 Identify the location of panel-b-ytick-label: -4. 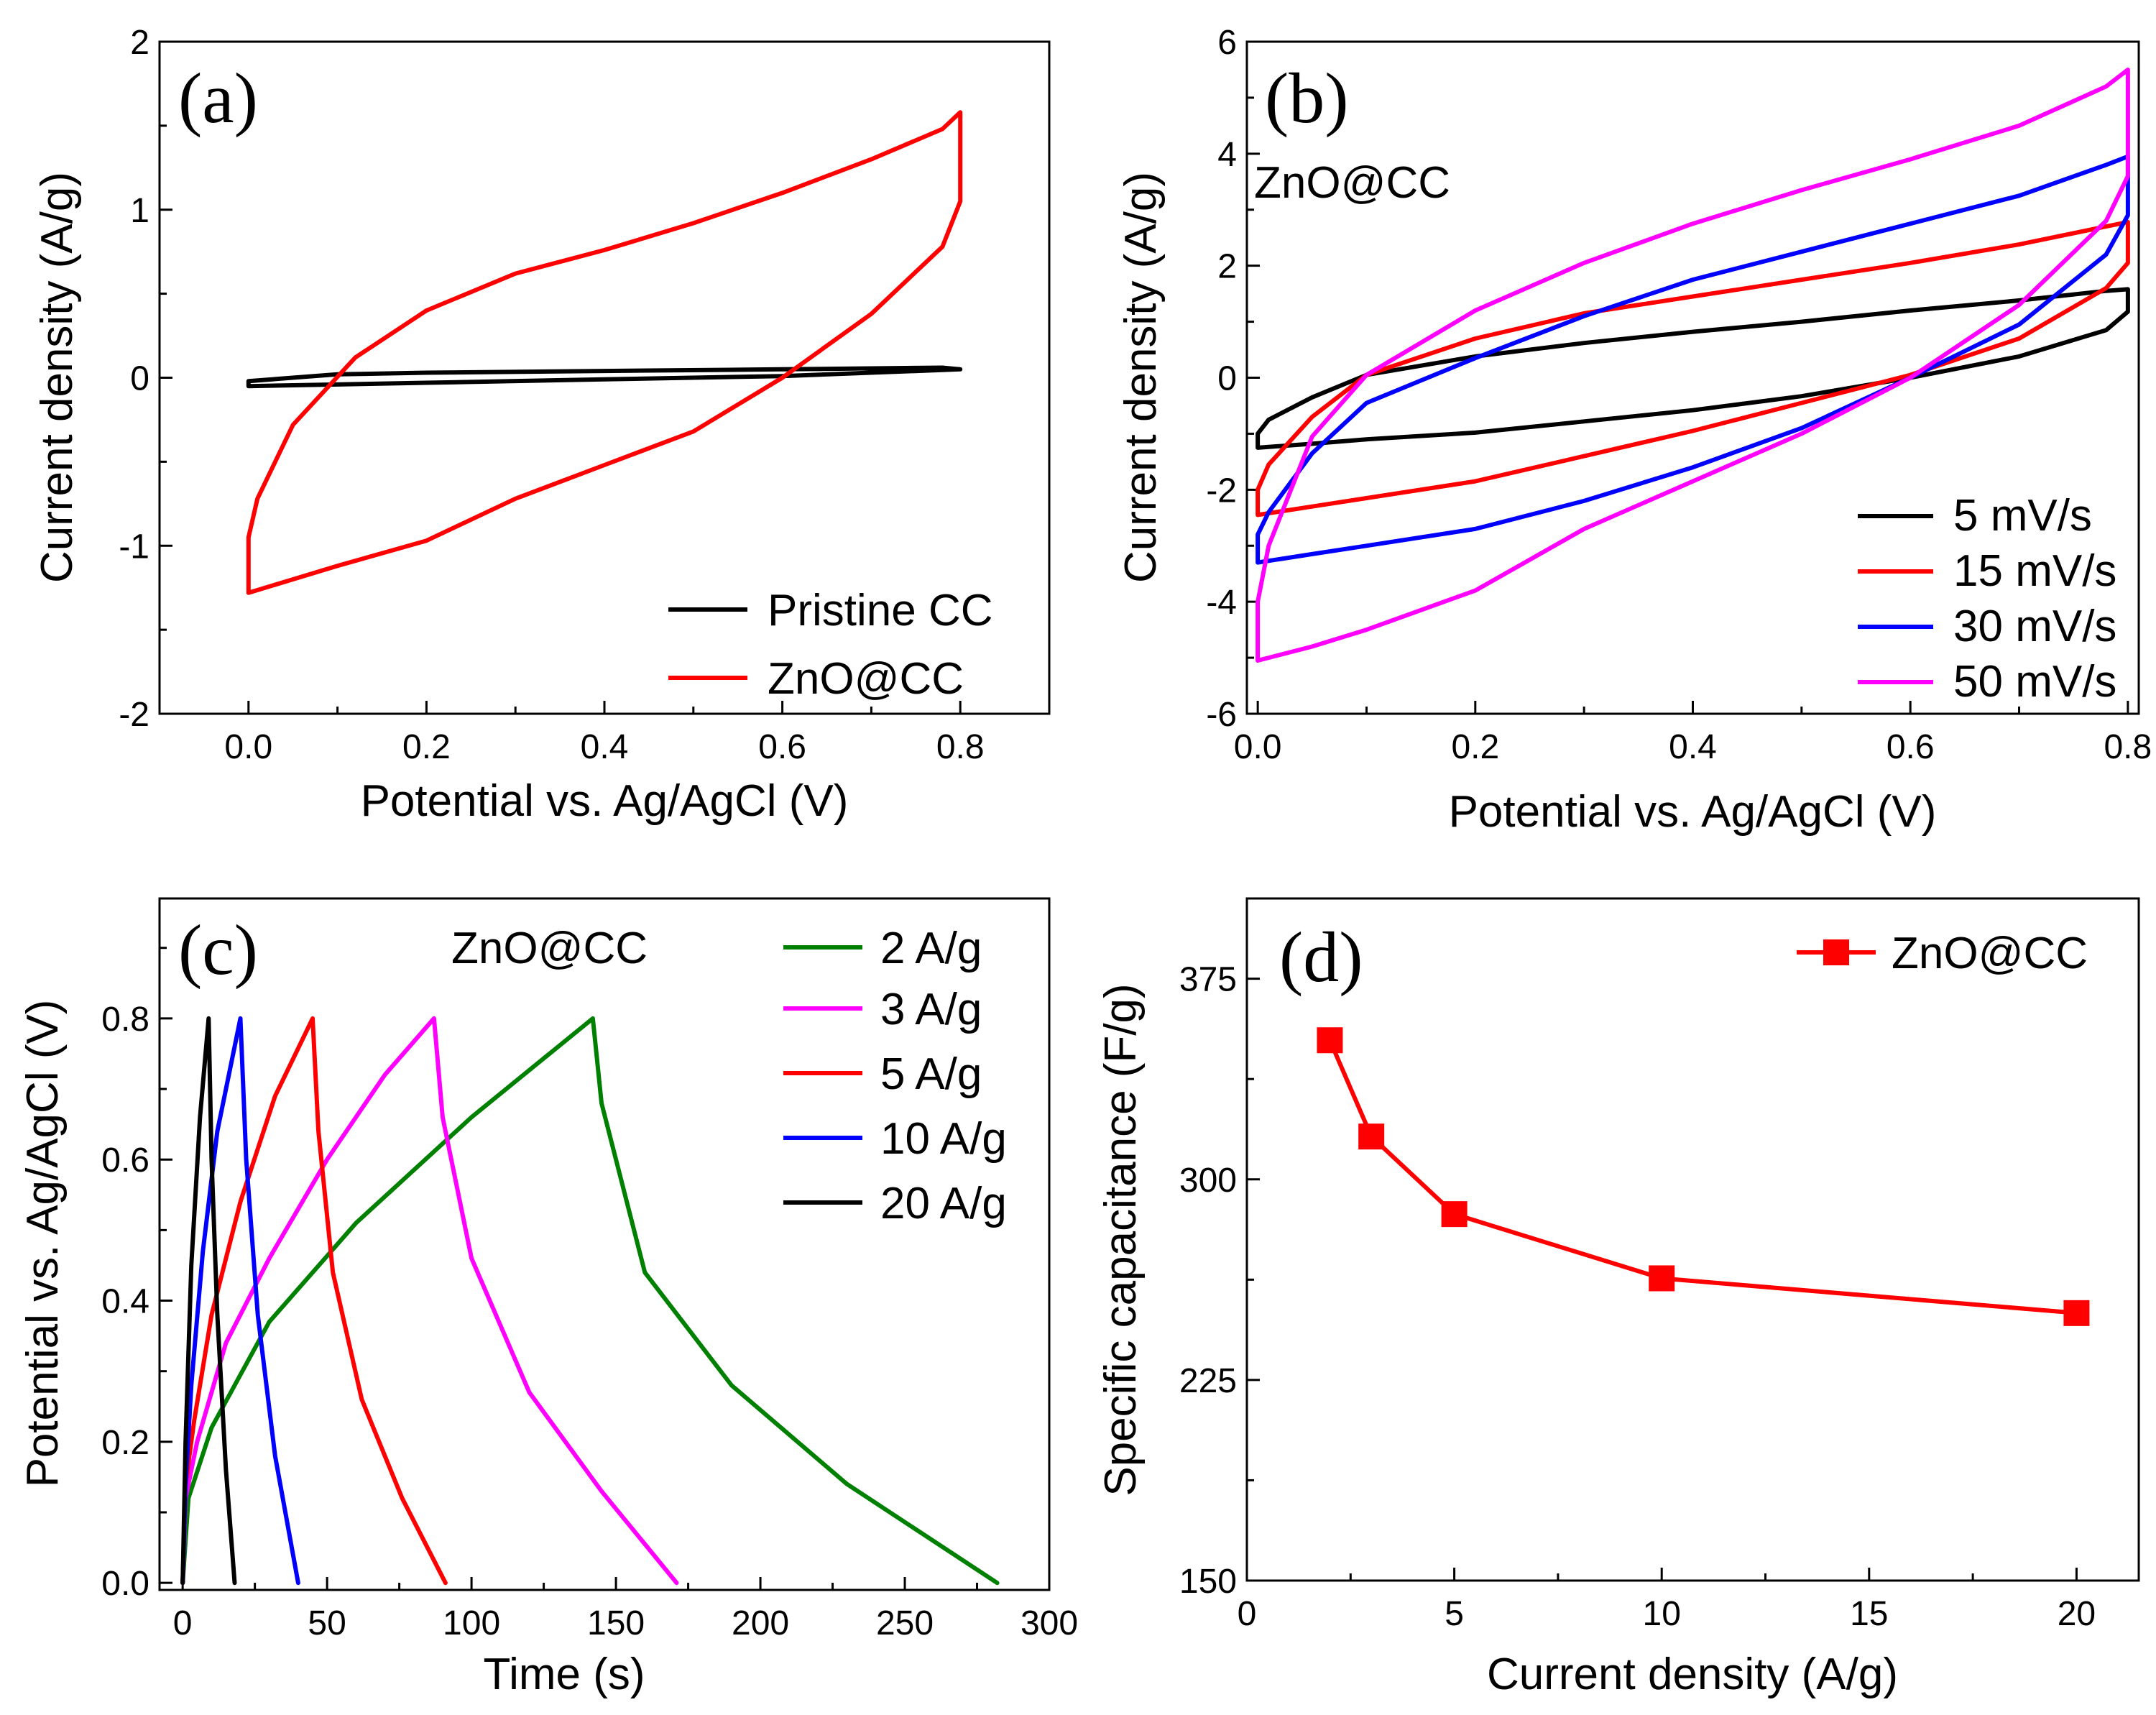
(1221, 603).